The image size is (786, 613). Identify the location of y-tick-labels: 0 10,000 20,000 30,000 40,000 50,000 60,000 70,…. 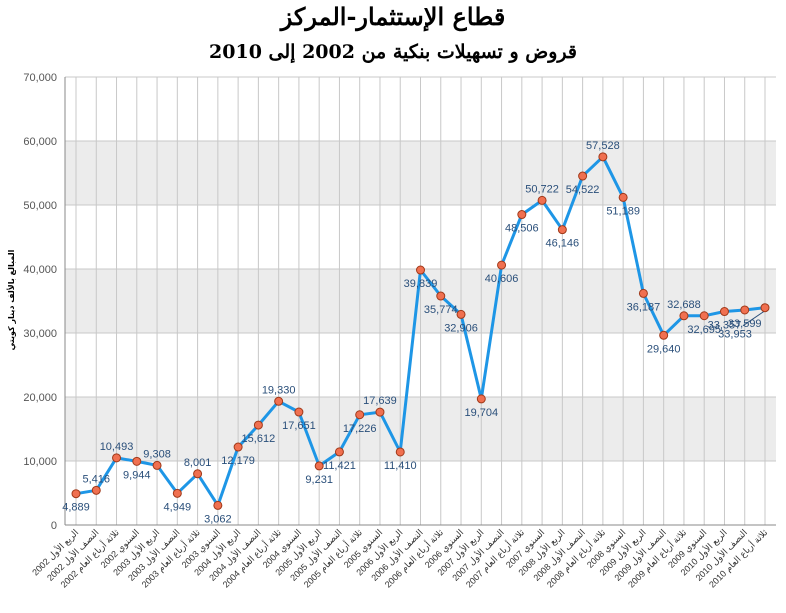
(40, 302).